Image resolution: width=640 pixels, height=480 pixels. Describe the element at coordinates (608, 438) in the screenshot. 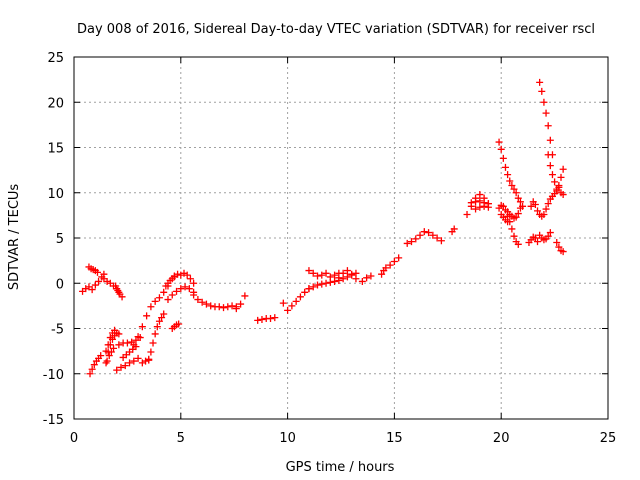

I see `x-tick-label: 25` at that location.